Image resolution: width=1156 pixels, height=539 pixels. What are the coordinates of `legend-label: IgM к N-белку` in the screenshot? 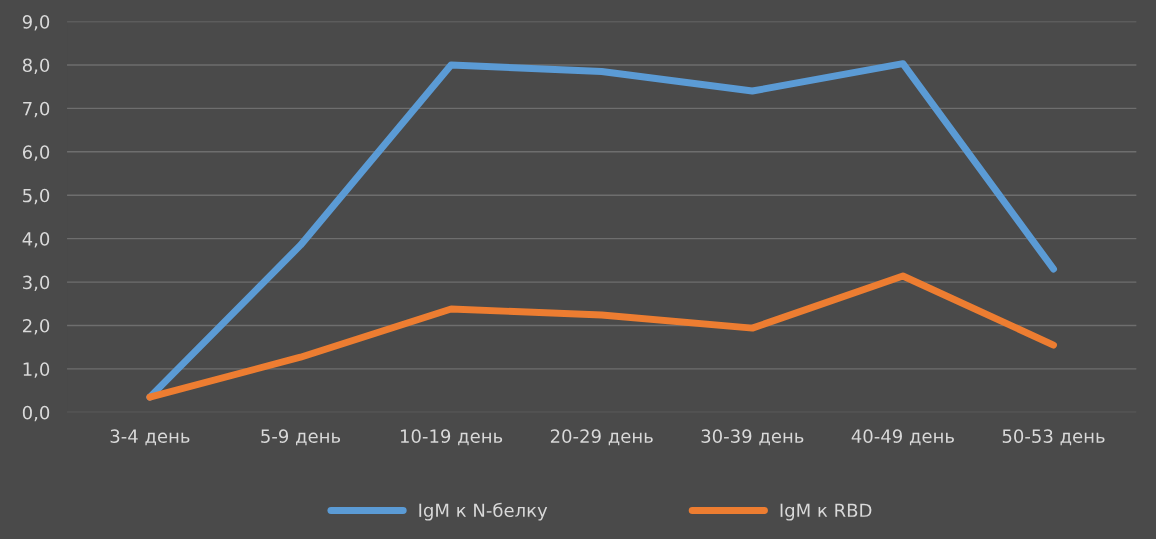 It's located at (483, 511).